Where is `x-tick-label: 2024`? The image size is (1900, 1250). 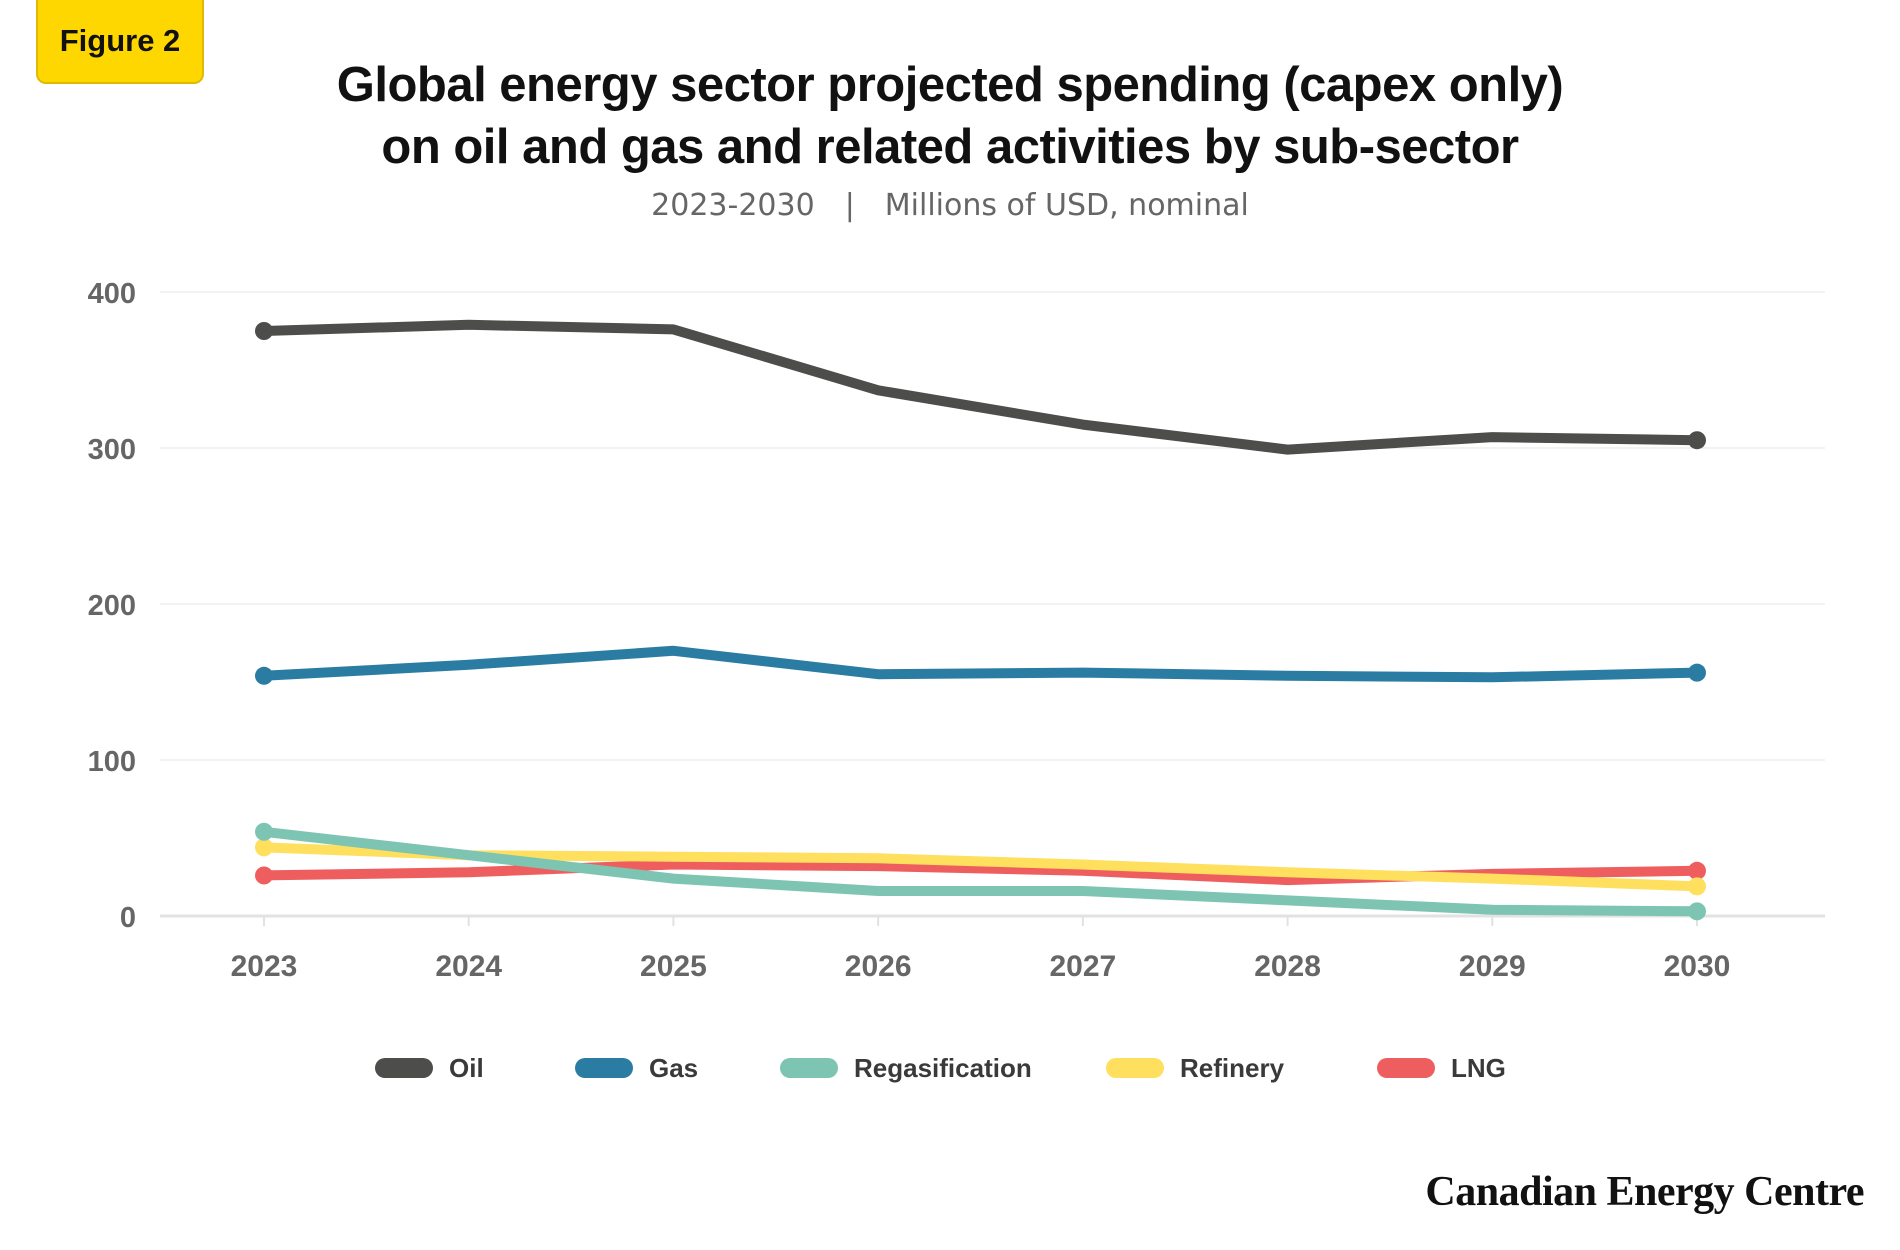
x-tick-label: 2024 is located at coordinates (468, 966).